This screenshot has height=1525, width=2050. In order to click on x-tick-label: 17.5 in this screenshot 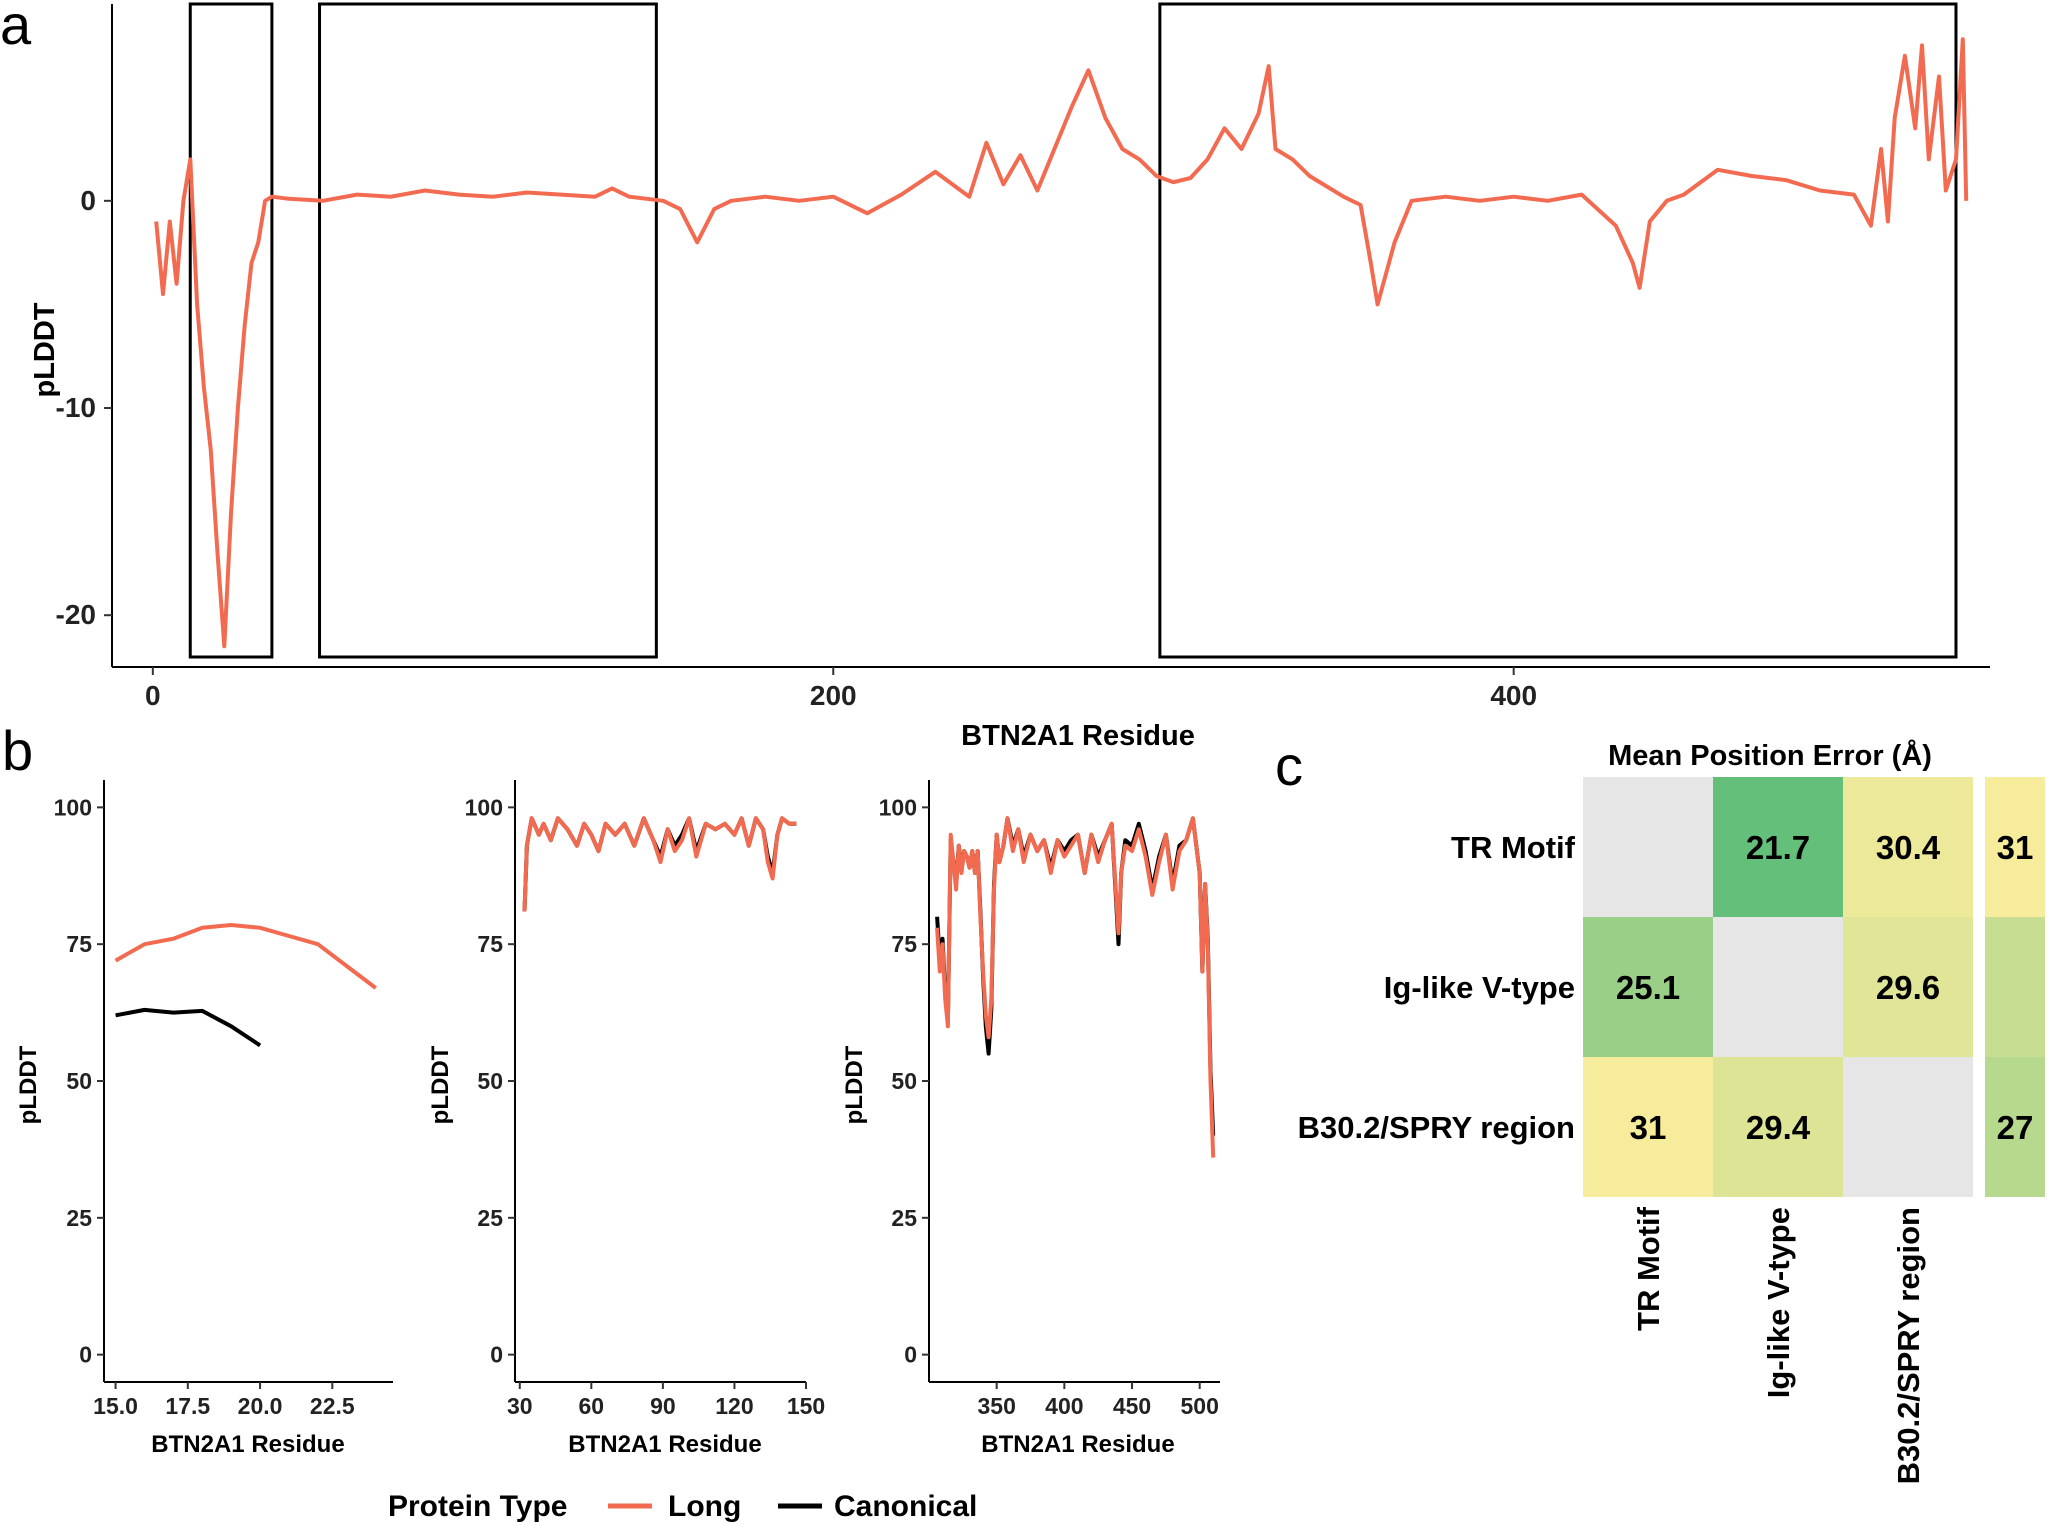, I will do `click(187, 1406)`.